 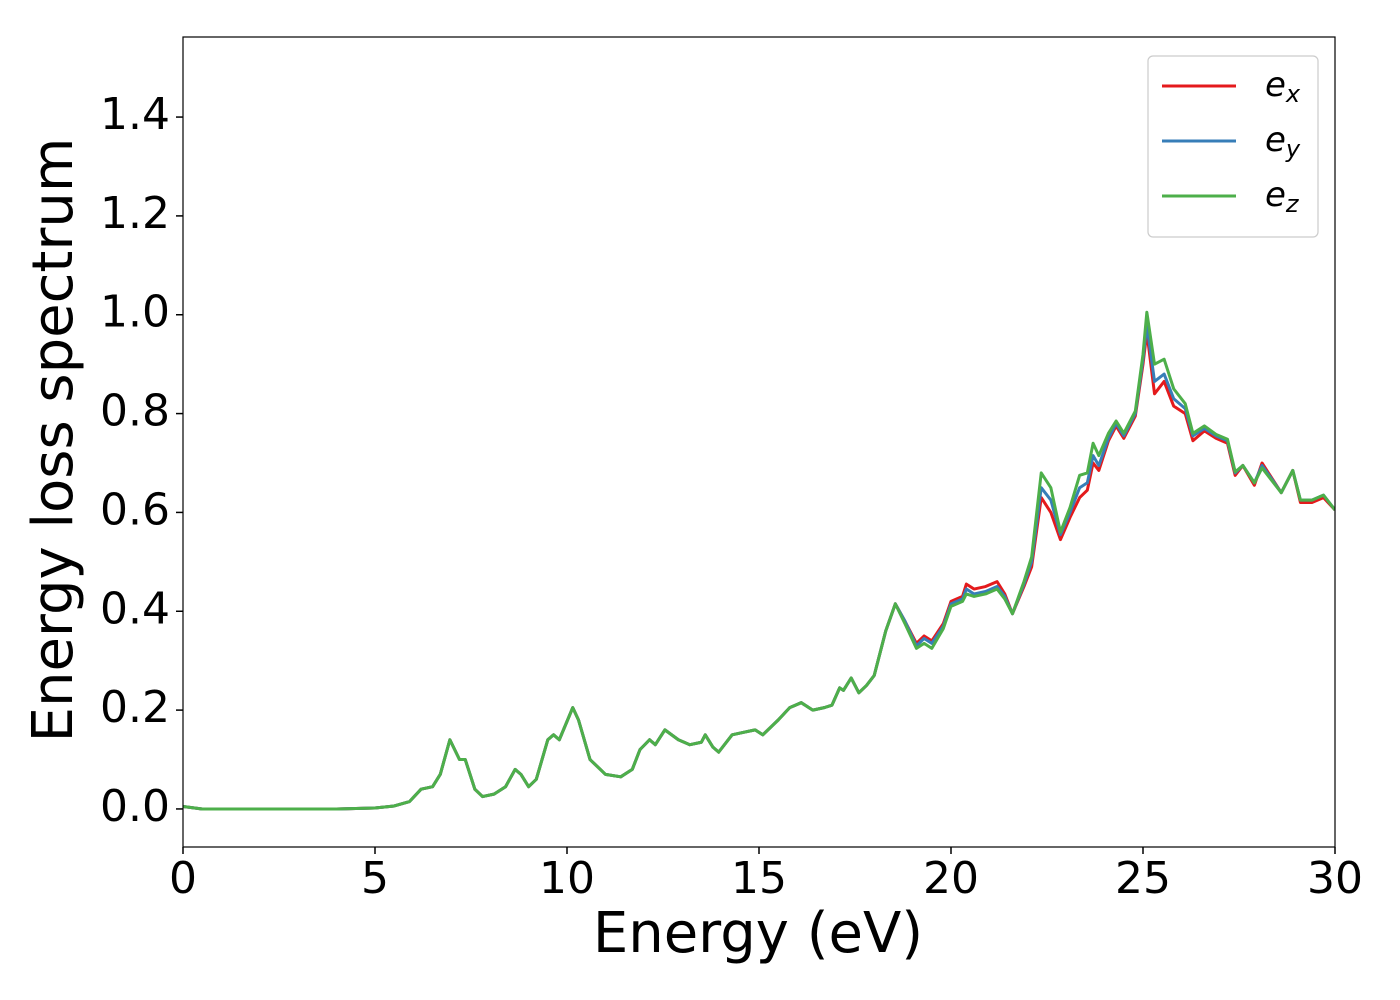 I want to click on y-tick-label: 1.4, so click(x=135, y=114).